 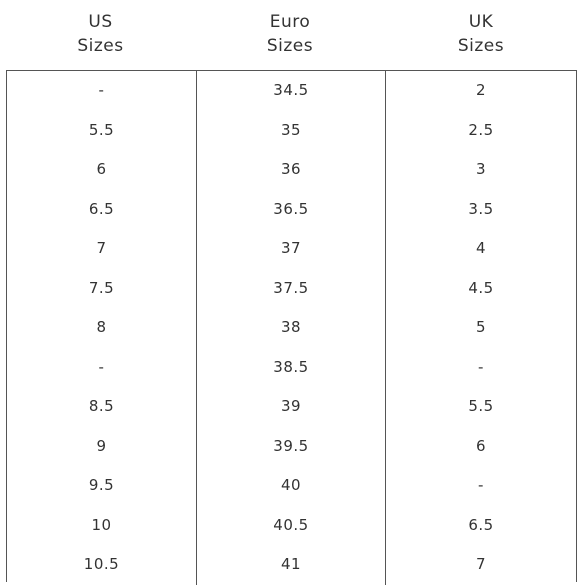 I want to click on header-us-line2: Sizes, so click(x=100, y=46).